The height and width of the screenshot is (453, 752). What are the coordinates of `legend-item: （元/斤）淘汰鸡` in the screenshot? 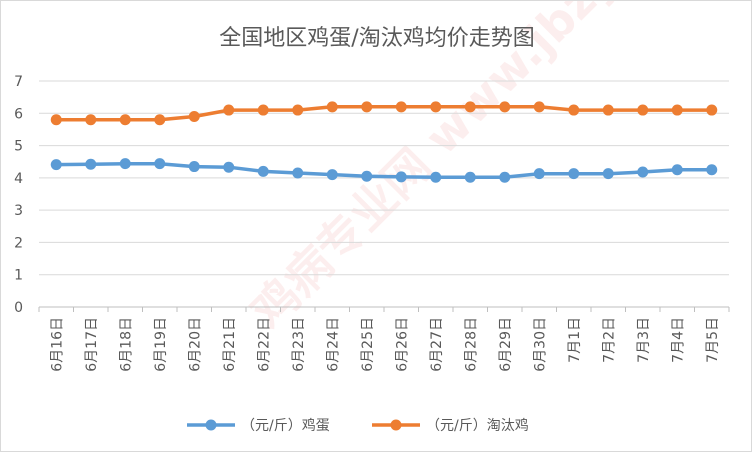 It's located at (450, 425).